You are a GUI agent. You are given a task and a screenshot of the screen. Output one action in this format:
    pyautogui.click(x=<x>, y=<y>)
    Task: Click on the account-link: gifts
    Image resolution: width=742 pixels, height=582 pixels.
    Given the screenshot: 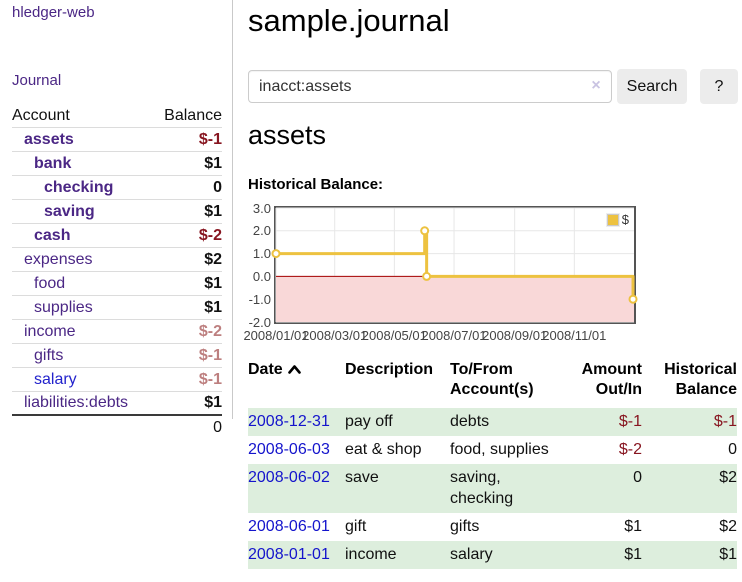 What is the action you would take?
    pyautogui.click(x=49, y=355)
    